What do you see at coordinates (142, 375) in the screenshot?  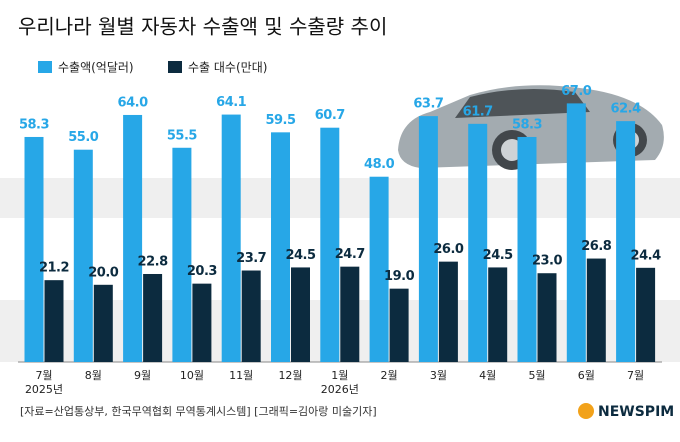 I see `x-tick-label: 9월` at bounding box center [142, 375].